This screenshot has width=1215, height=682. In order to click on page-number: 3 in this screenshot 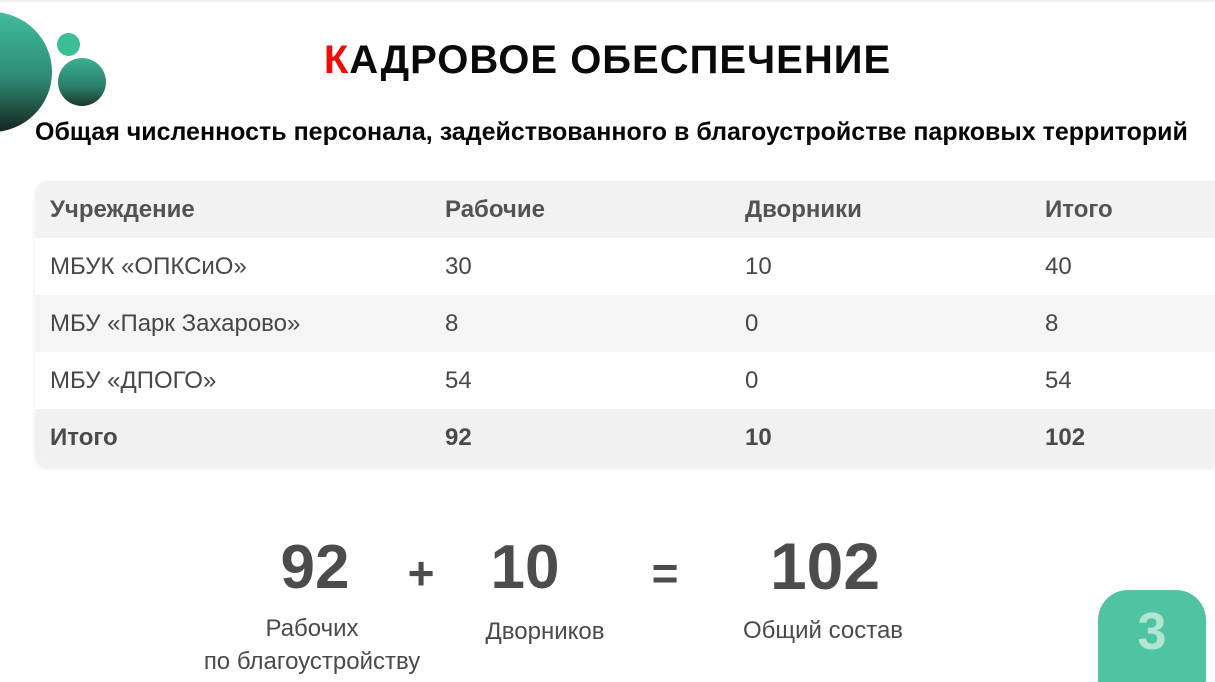, I will do `click(1152, 632)`.